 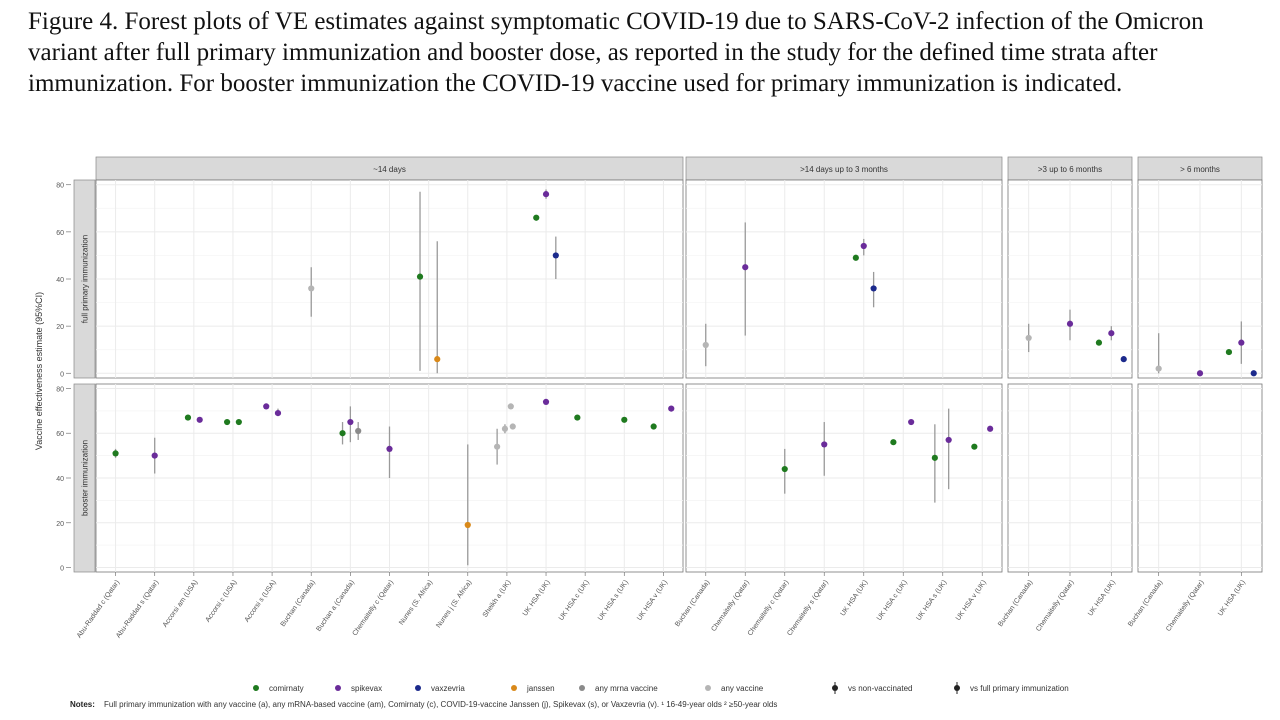 I want to click on legend-label: spikevax, so click(x=366, y=688).